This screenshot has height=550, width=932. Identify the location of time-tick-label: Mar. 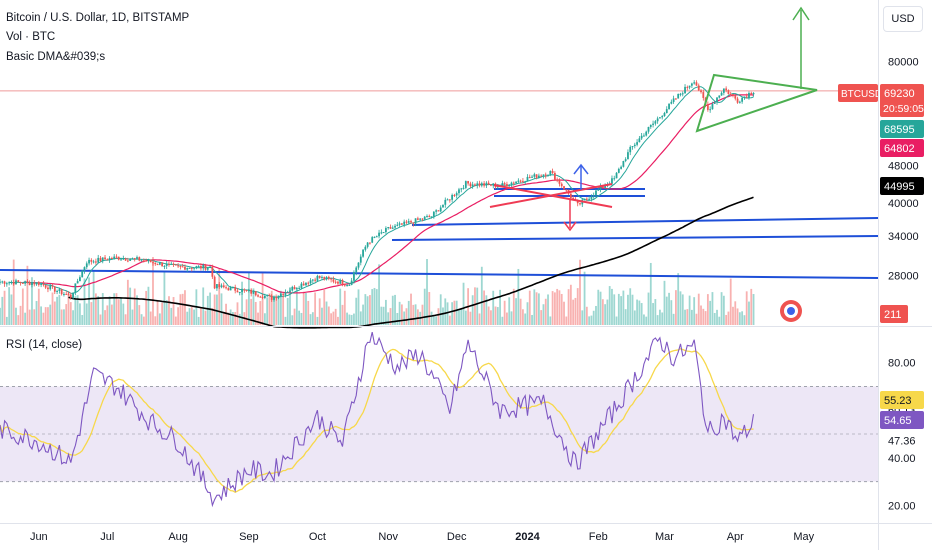
(664, 537).